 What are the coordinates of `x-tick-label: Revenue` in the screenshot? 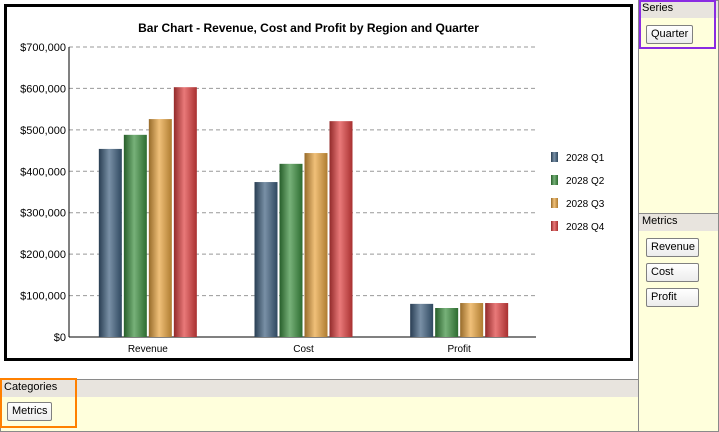 It's located at (148, 349).